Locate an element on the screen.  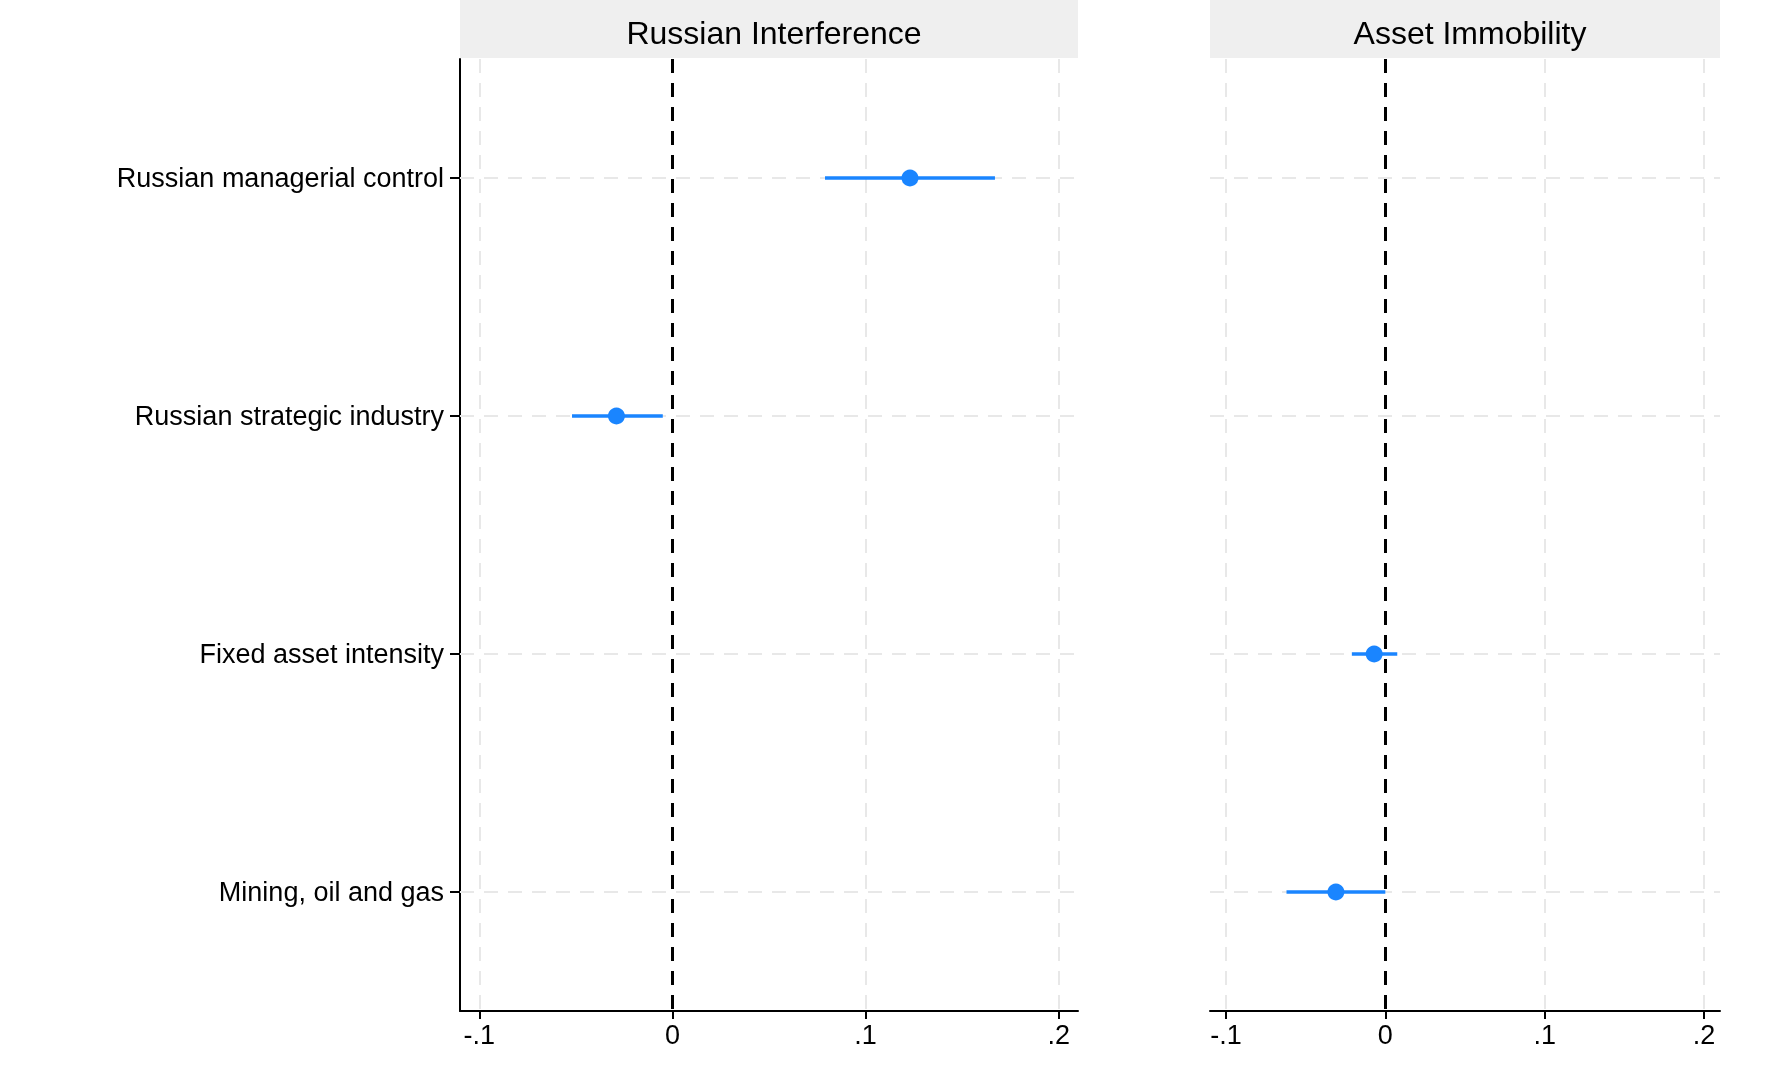
y-tick-label: Russian managerial control is located at coordinates (280, 178).